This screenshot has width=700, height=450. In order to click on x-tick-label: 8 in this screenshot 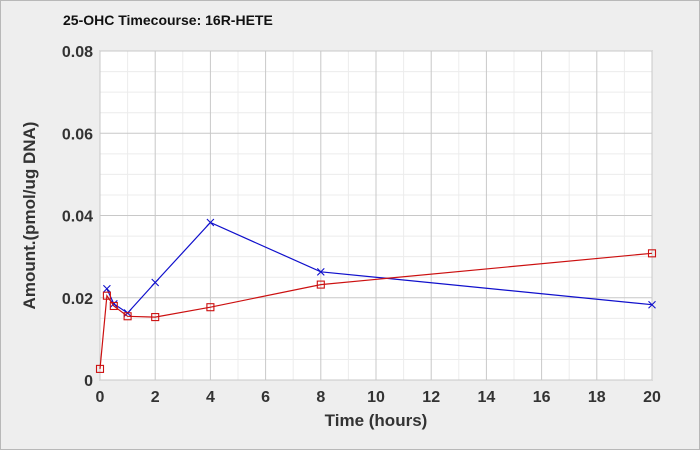, I will do `click(320, 397)`.